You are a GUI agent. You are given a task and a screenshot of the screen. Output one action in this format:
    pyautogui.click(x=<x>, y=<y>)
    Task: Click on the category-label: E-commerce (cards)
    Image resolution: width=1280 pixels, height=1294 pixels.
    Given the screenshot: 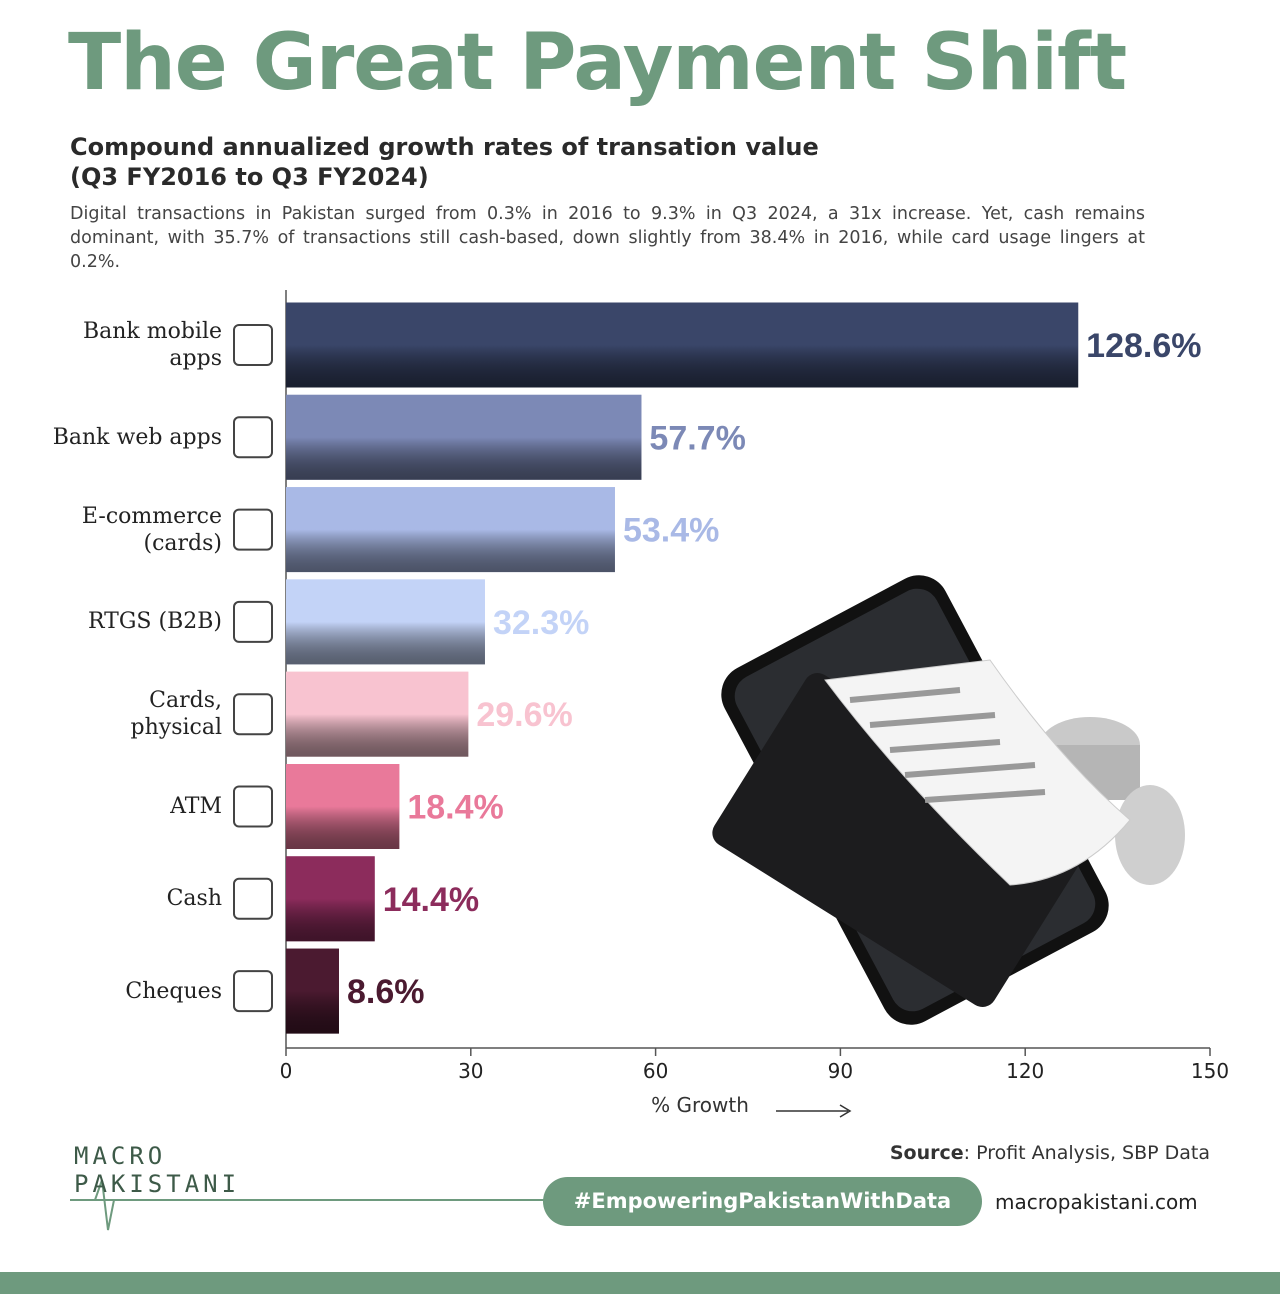 What is the action you would take?
    pyautogui.click(x=151, y=529)
    